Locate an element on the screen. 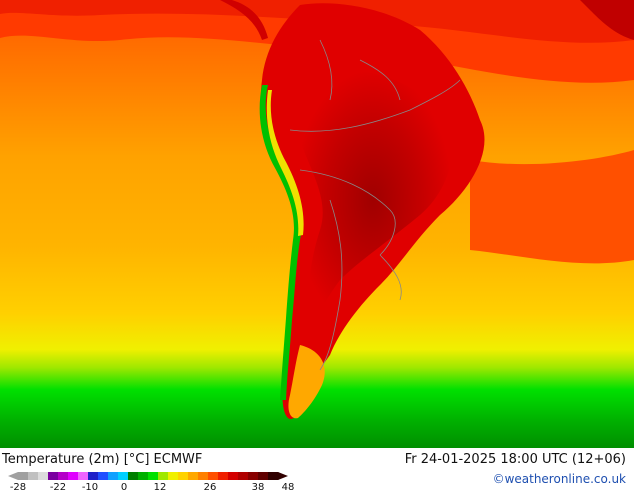  legend-tick: 48 is located at coordinates (288, 487).